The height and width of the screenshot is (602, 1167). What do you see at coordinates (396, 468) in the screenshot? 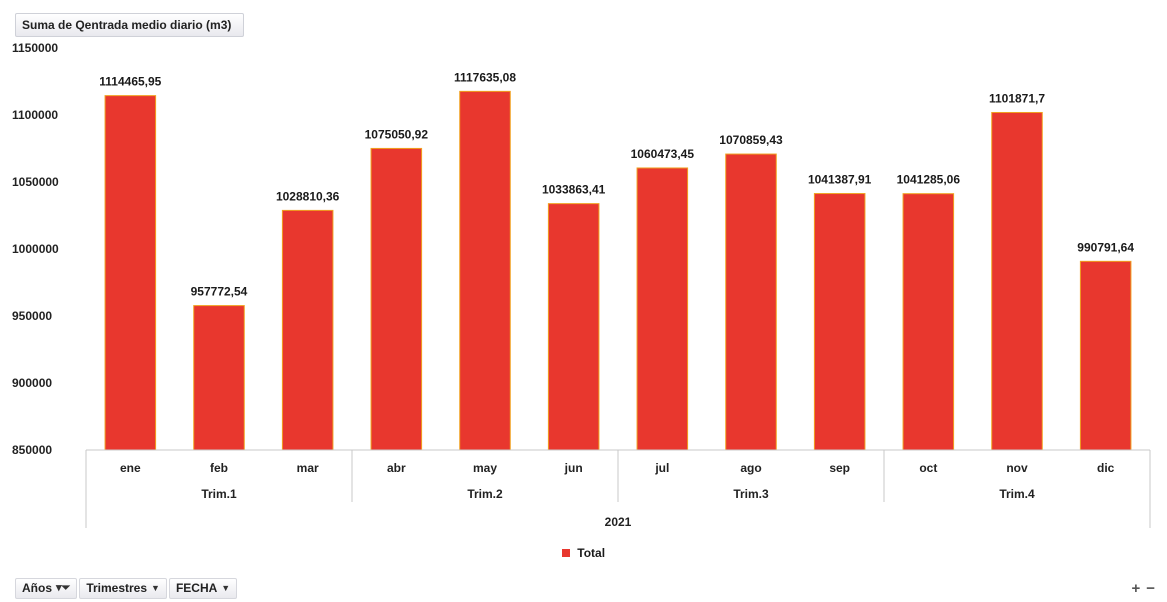
I see `x-tick-label: abr` at bounding box center [396, 468].